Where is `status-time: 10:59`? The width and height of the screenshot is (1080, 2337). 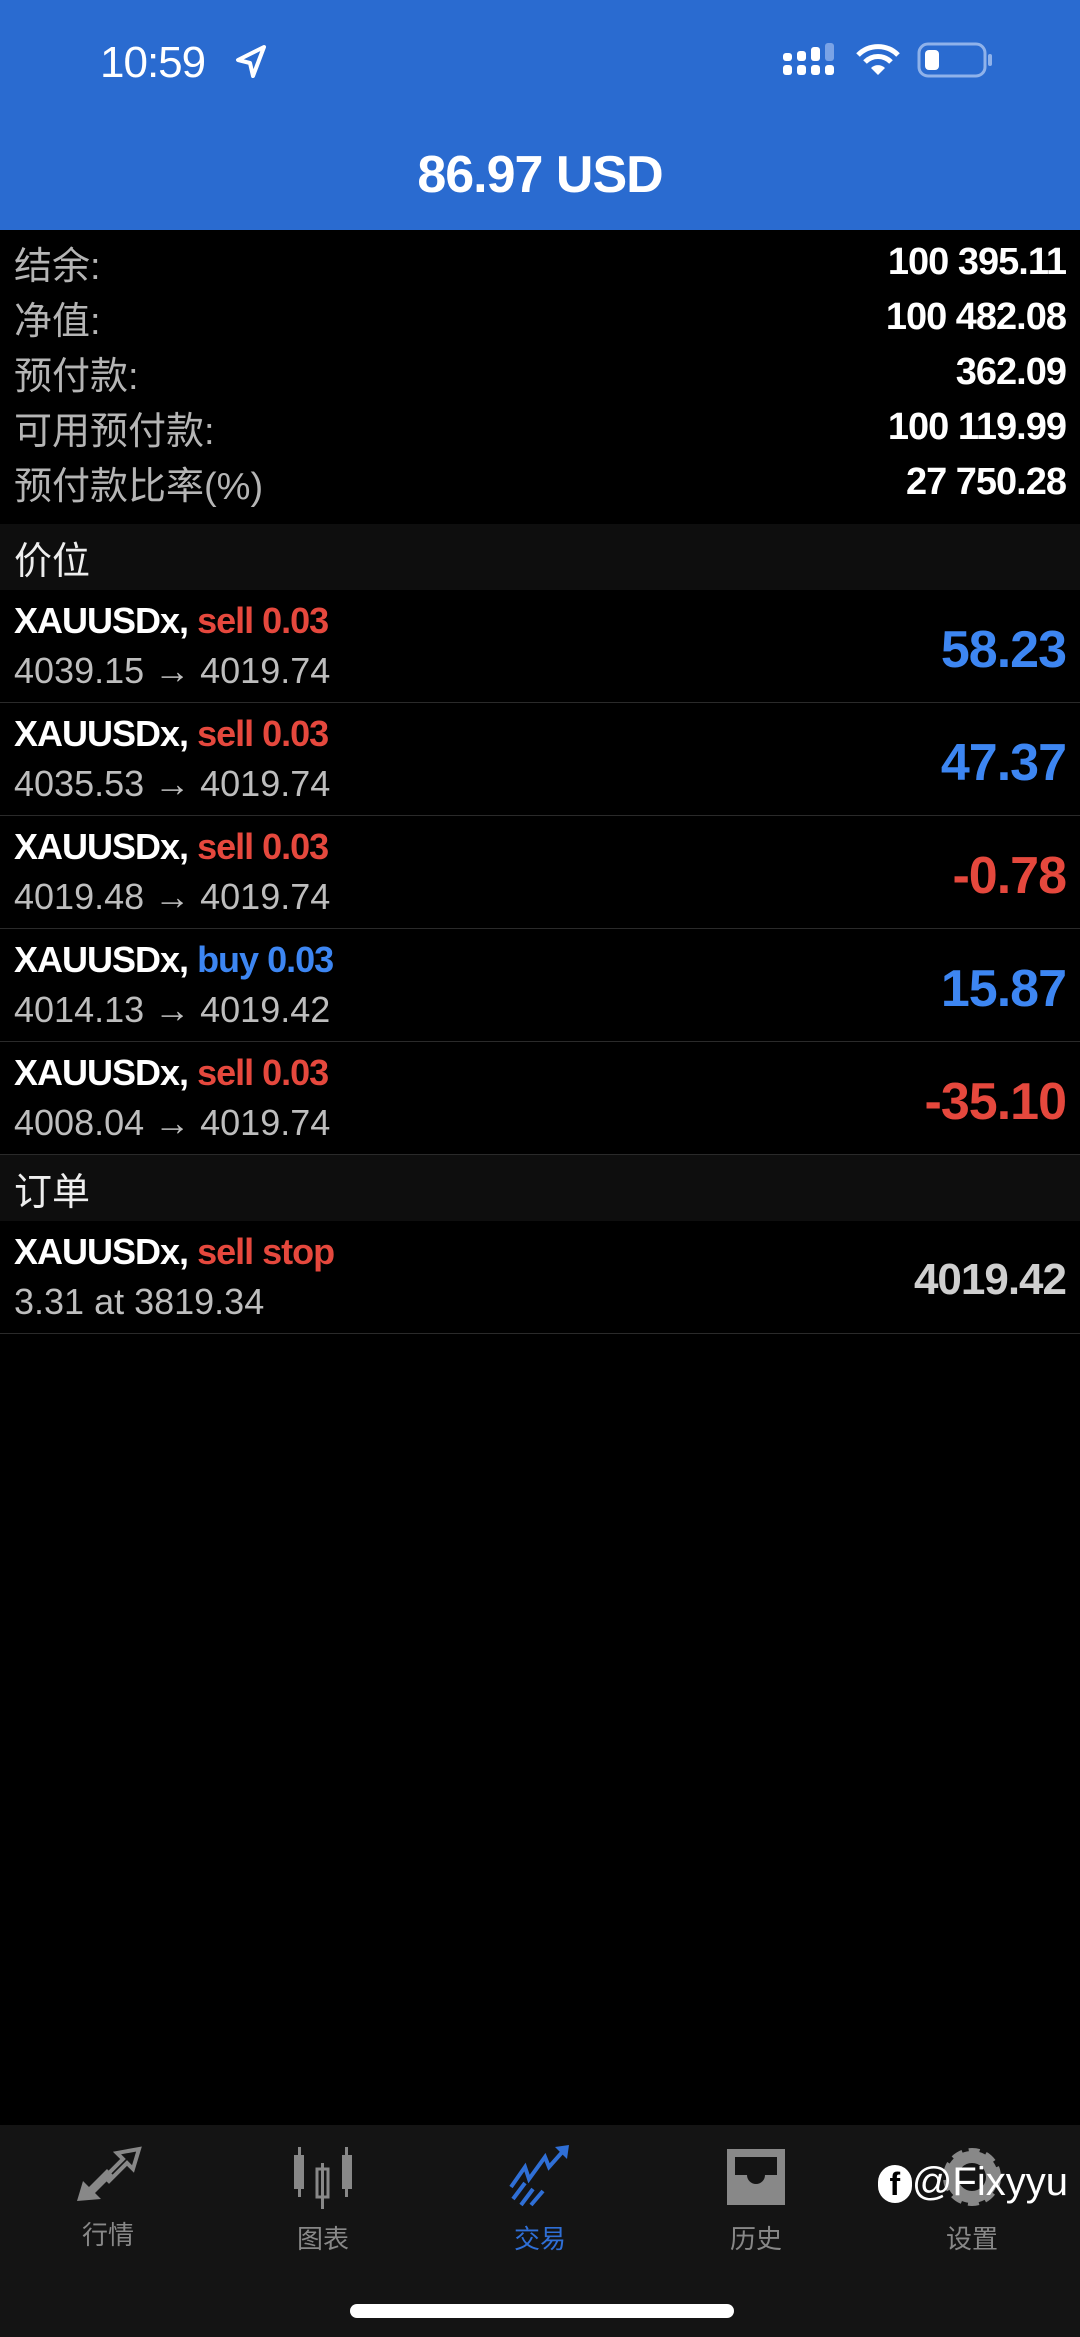 status-time: 10:59 is located at coordinates (153, 62).